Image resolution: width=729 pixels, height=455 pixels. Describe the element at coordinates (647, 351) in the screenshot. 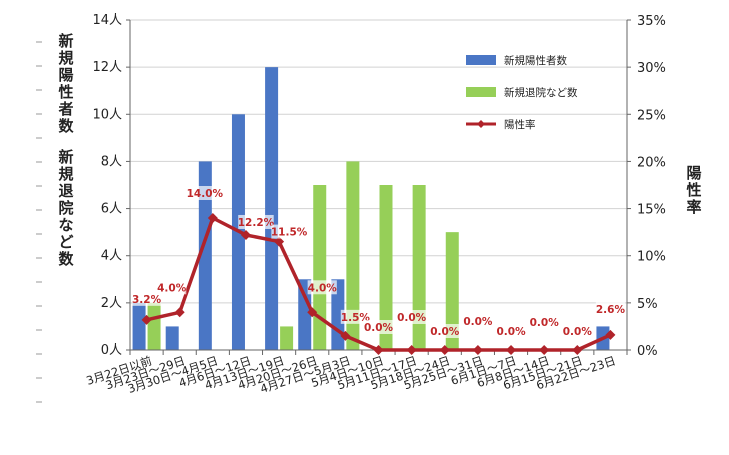

I see `y2-tick-label: 0%` at that location.